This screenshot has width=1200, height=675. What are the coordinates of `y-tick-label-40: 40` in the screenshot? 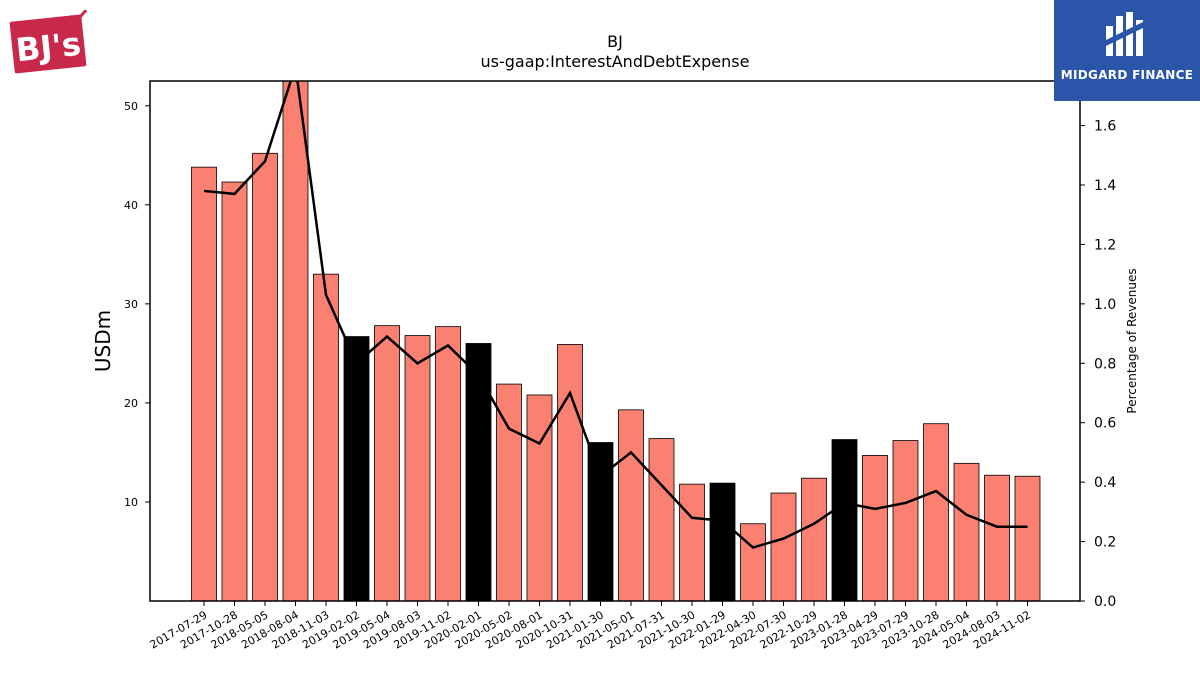 It's located at (131, 205).